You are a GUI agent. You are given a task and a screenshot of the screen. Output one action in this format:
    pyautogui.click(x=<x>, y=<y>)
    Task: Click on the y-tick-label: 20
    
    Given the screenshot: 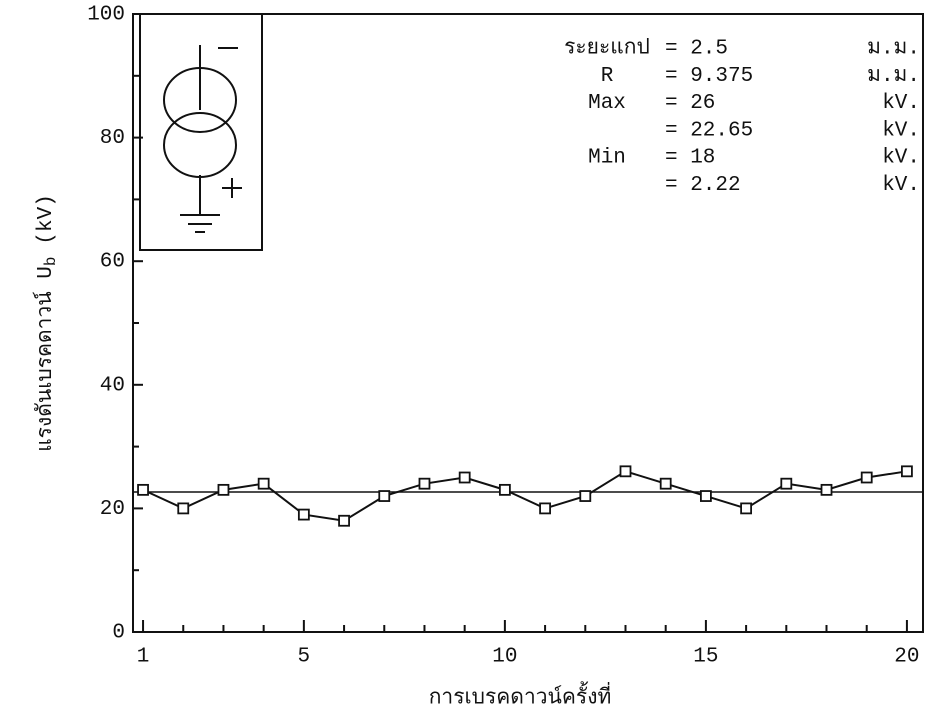 What is the action you would take?
    pyautogui.click(x=112, y=509)
    